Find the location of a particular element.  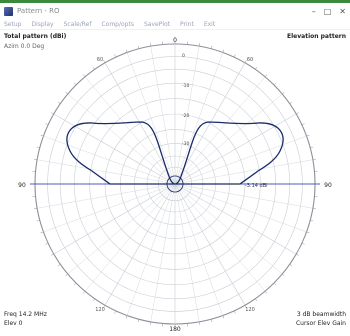

window-accent-bar is located at coordinates (175, 1).